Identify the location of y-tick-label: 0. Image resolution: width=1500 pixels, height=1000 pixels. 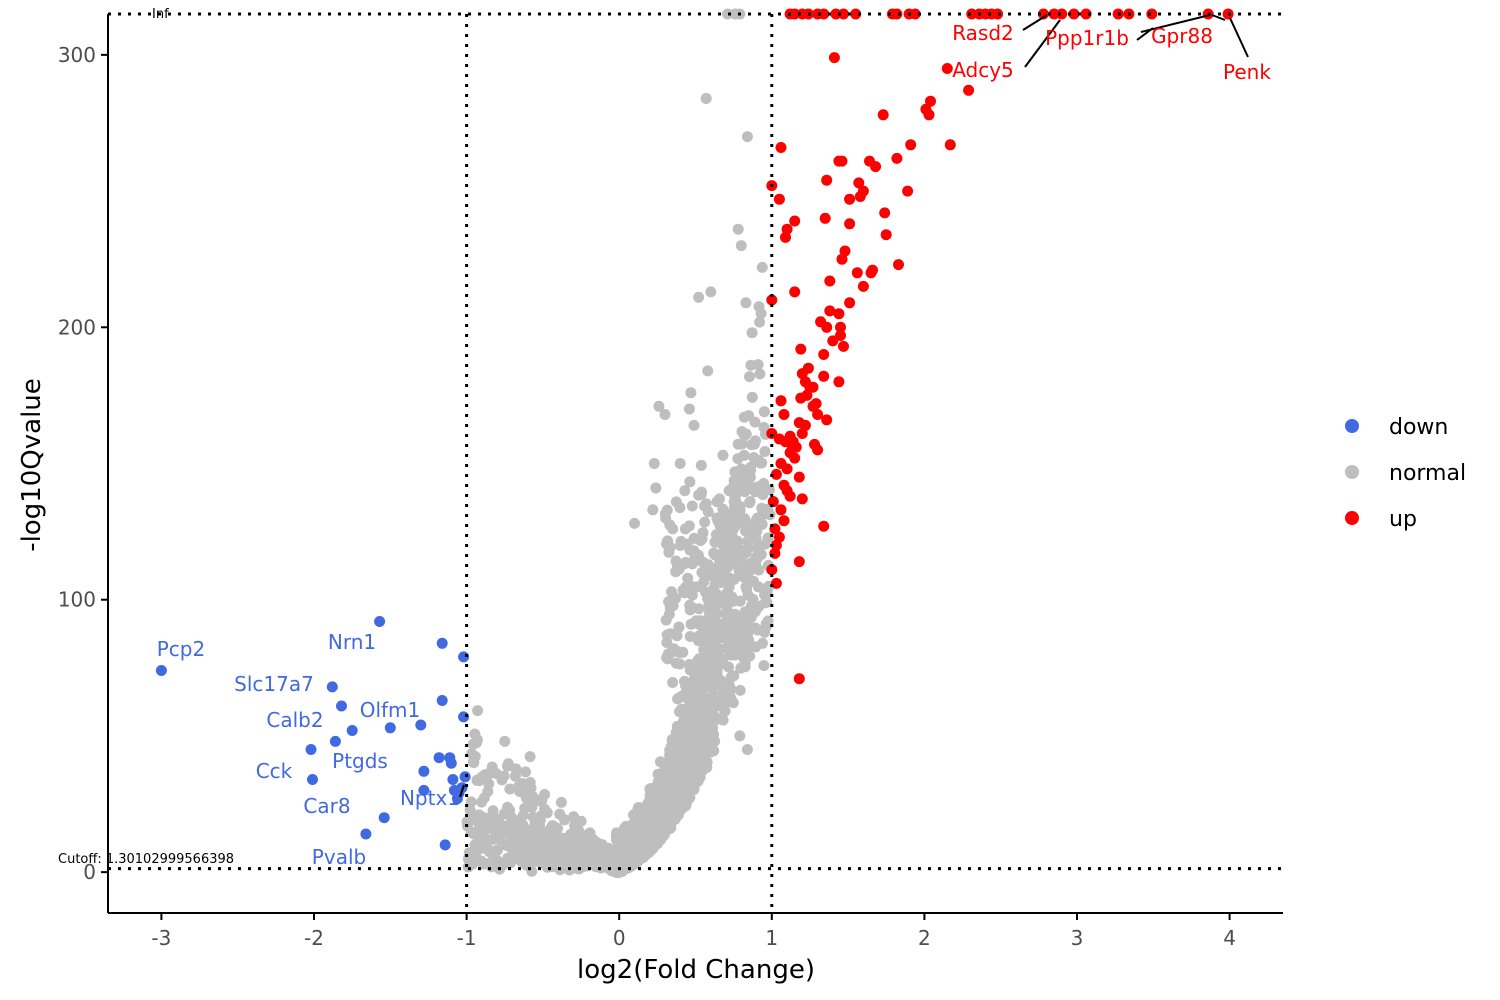
(89, 872).